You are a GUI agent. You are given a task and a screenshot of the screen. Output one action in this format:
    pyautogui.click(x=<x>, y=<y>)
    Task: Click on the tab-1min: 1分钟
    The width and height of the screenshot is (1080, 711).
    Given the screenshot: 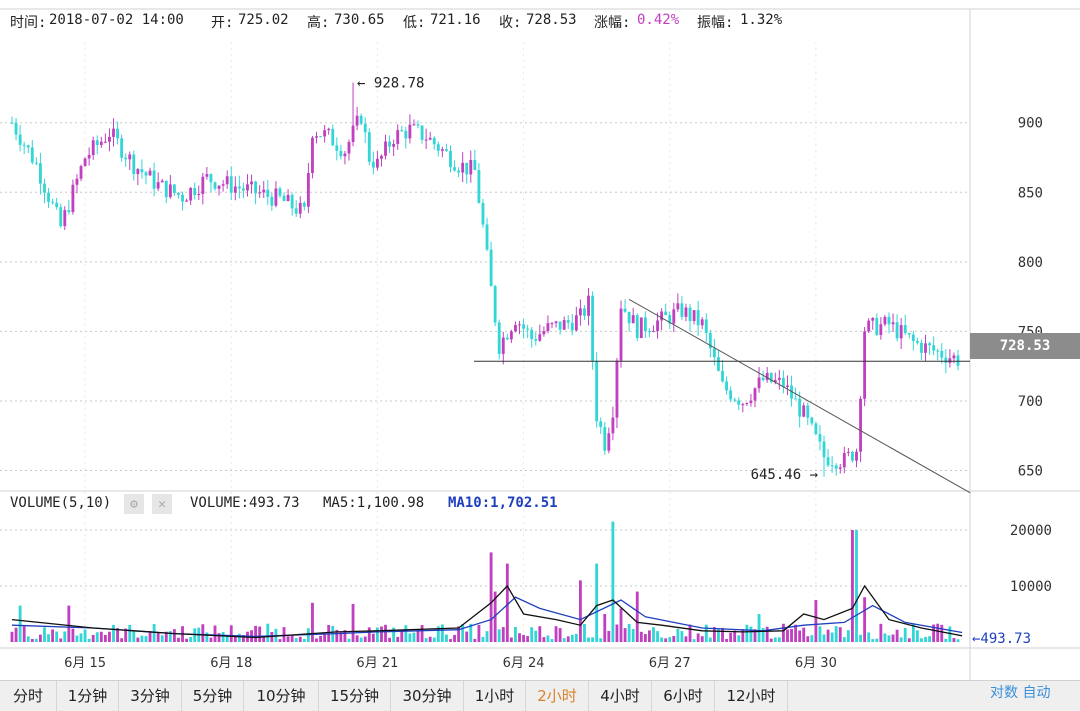 What is the action you would take?
    pyautogui.click(x=88, y=696)
    